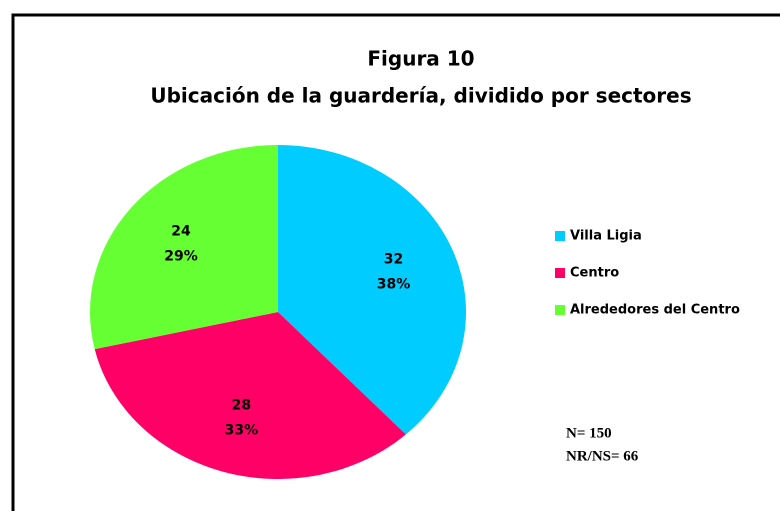  I want to click on legend-label: Villa Ligia, so click(606, 236).